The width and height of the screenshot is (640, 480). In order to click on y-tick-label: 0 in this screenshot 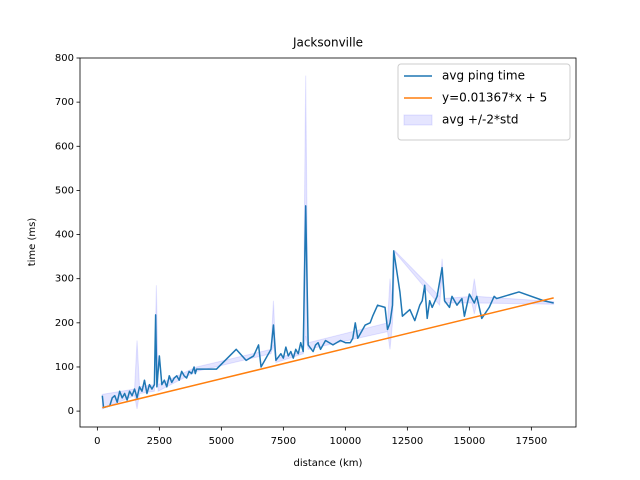, I will do `click(71, 411)`.